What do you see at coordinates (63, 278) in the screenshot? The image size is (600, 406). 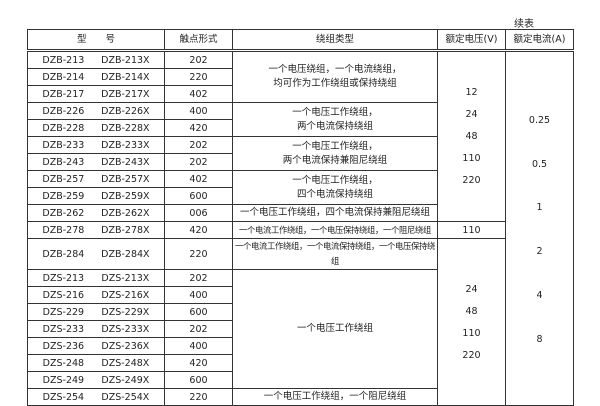 I see `model-code: DZS-213` at bounding box center [63, 278].